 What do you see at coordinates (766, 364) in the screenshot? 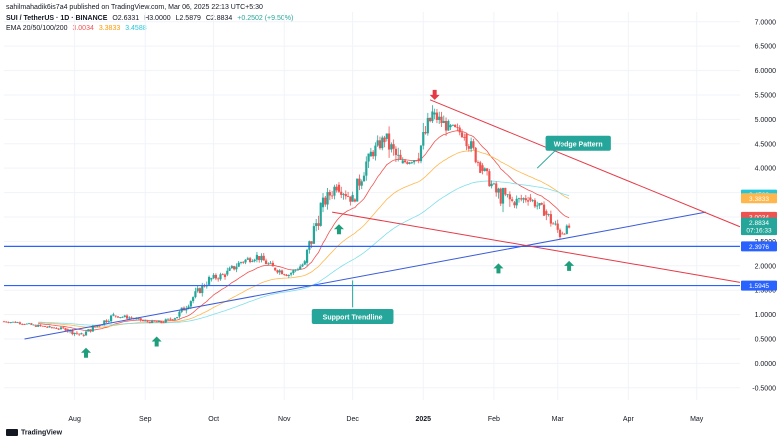
I see `y-tick-label: 0.0000` at bounding box center [766, 364].